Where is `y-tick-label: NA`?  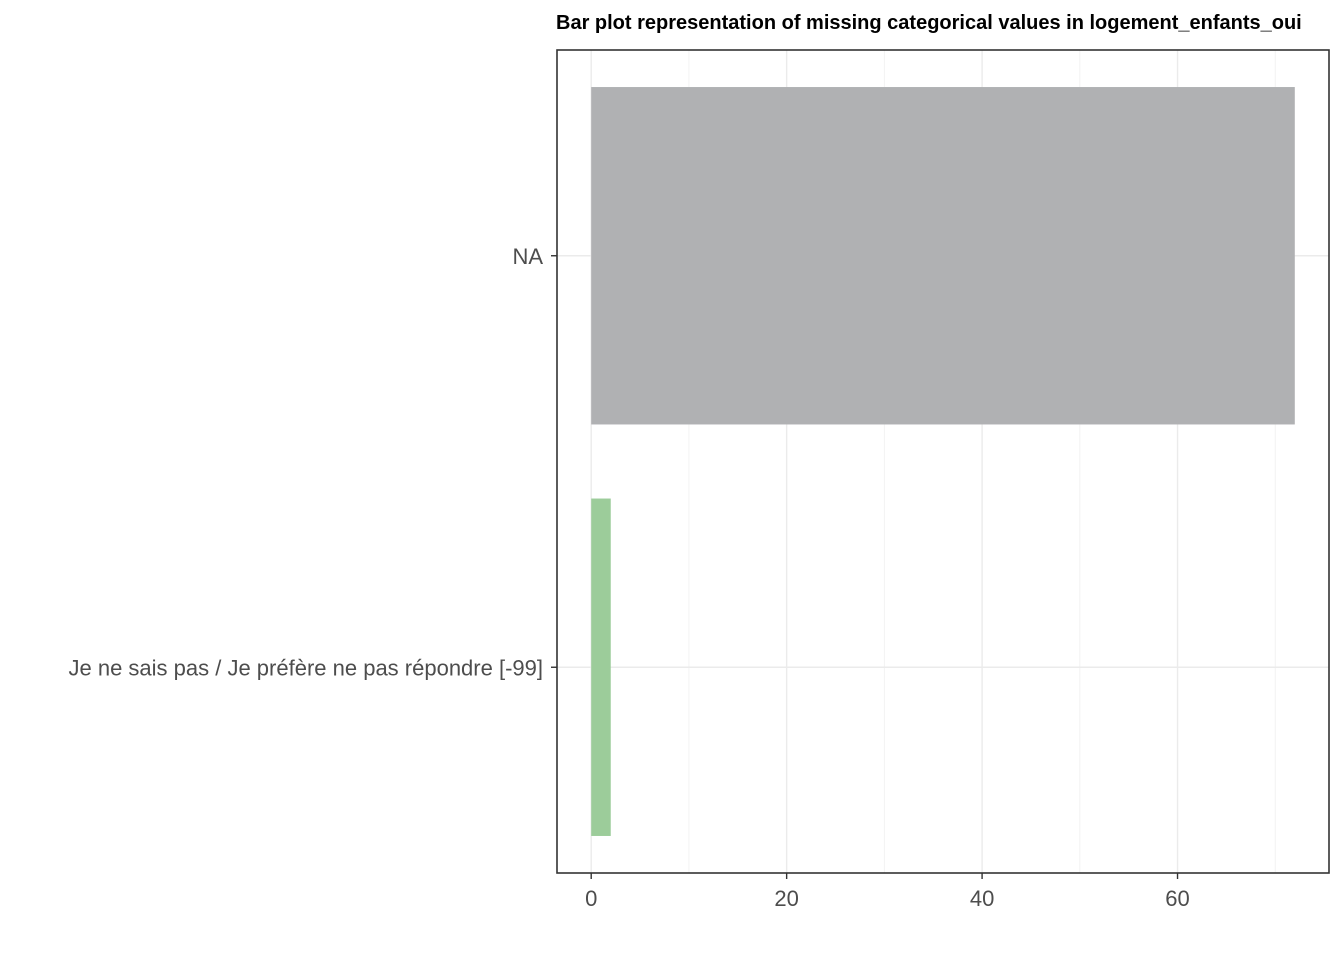
y-tick-label: NA is located at coordinates (527, 256).